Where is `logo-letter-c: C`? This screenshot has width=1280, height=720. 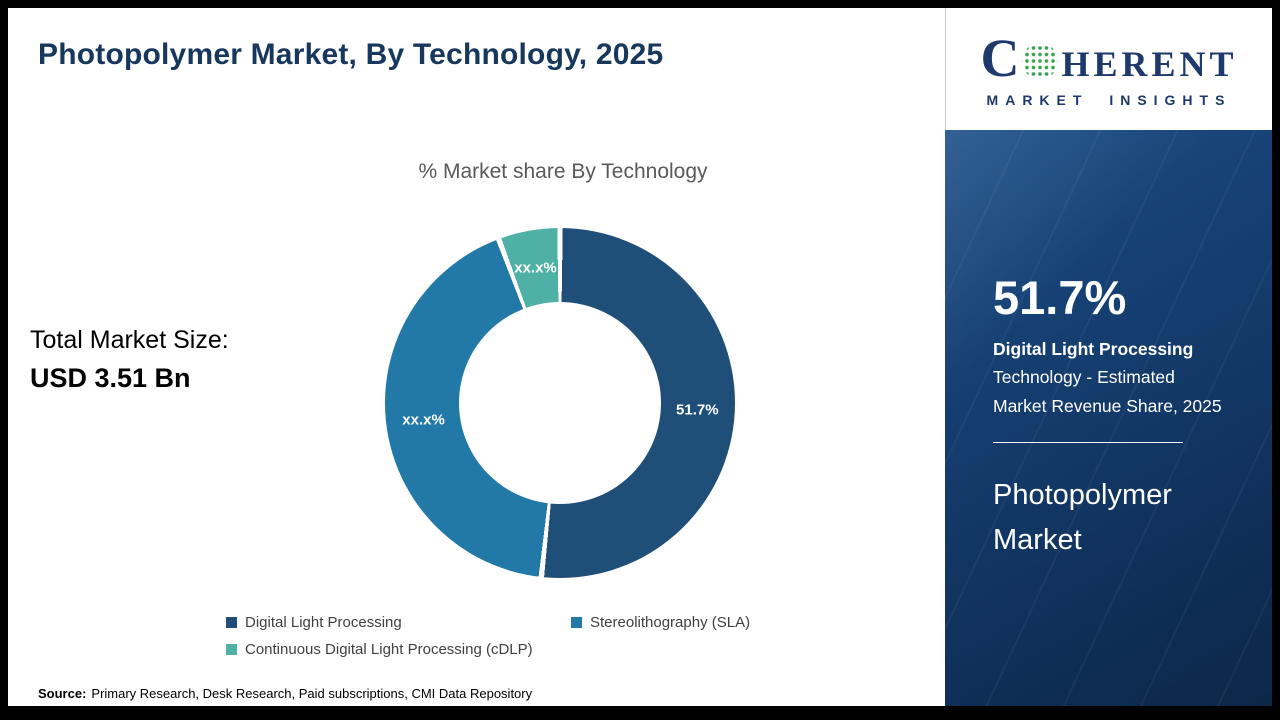 logo-letter-c: C is located at coordinates (1000, 57).